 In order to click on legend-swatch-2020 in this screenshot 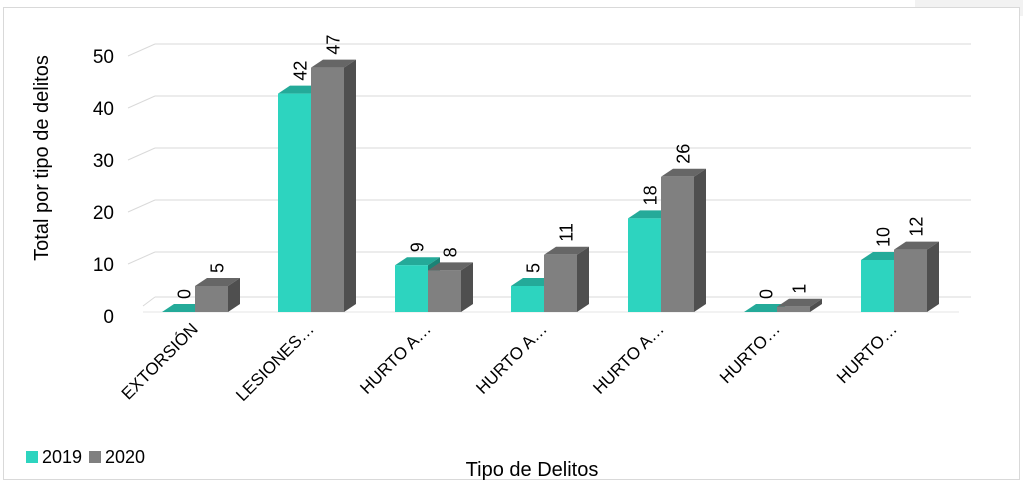, I will do `click(95, 457)`.